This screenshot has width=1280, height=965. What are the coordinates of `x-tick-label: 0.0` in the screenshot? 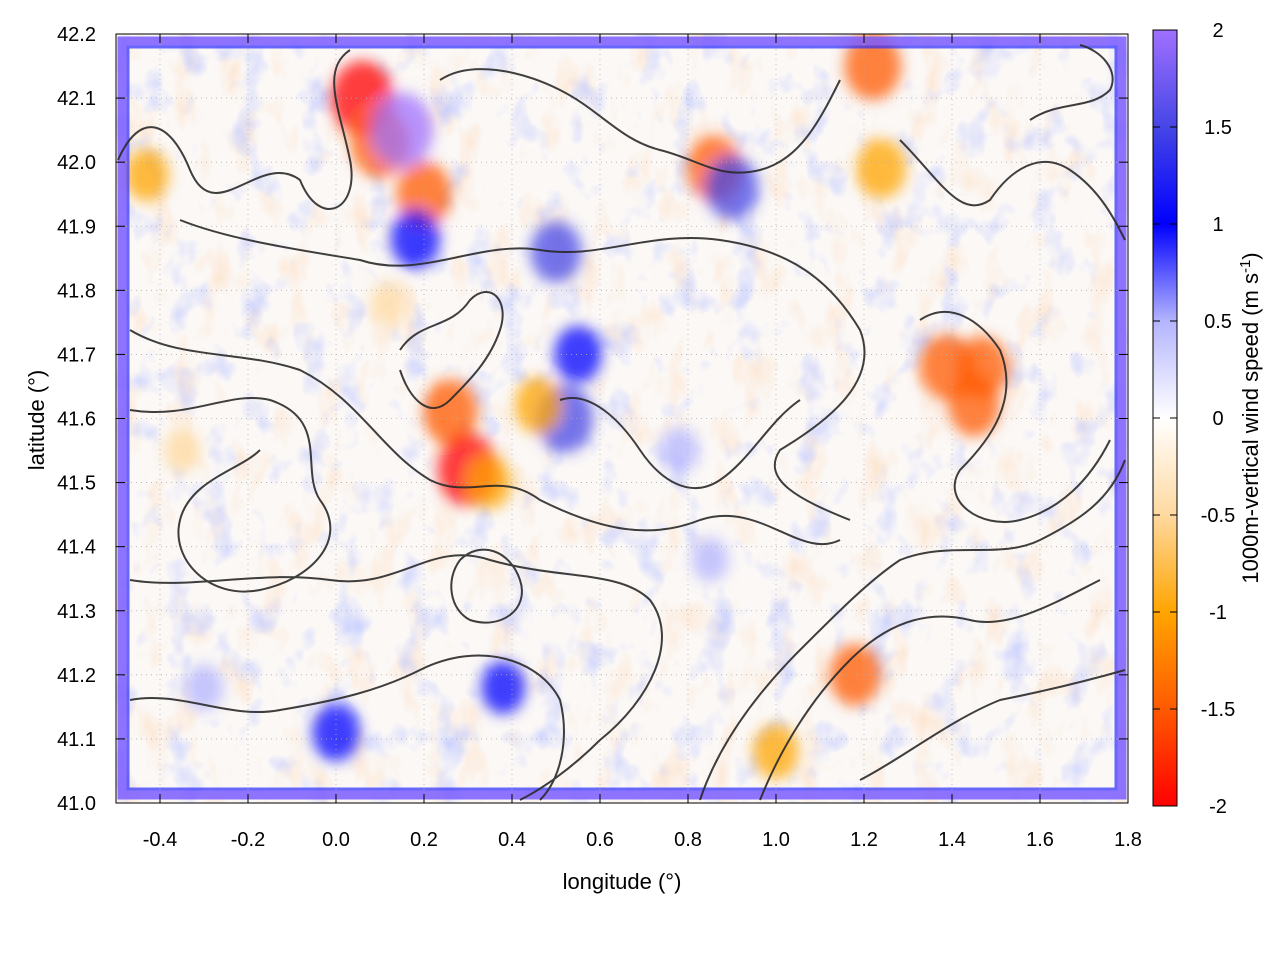 It's located at (336, 840).